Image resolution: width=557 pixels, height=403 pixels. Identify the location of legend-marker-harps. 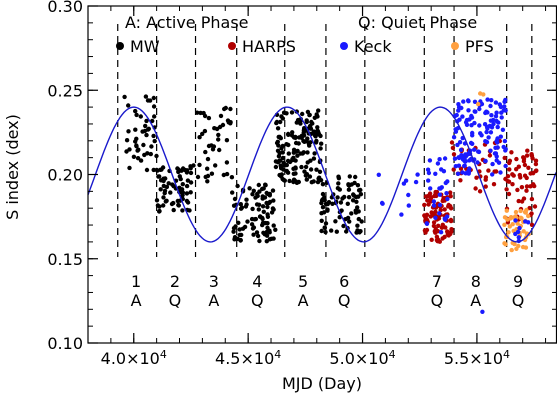
(232, 46).